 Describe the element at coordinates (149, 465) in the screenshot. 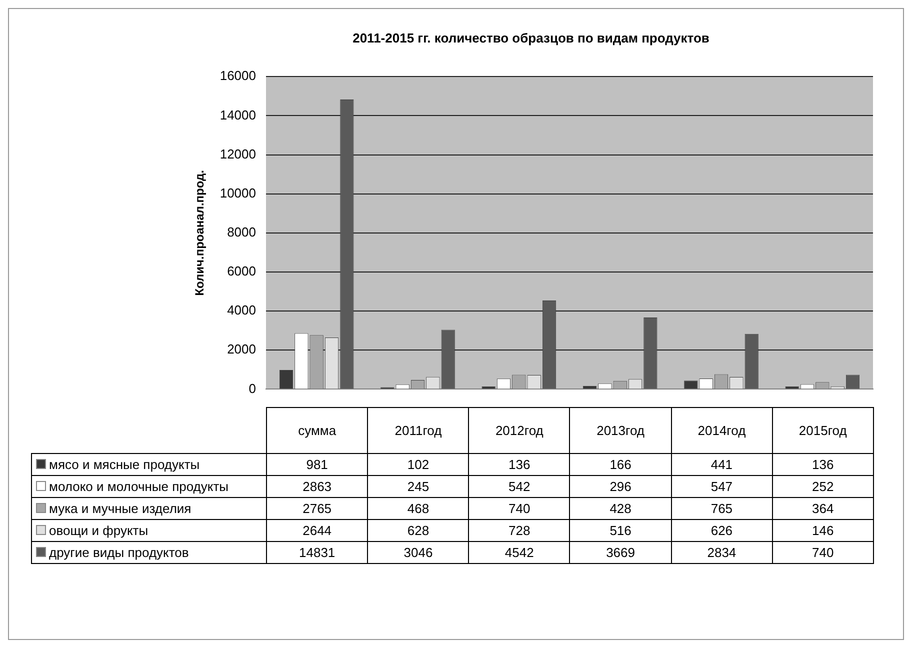

I see `legend-label: мясо и мясные продукты` at that location.